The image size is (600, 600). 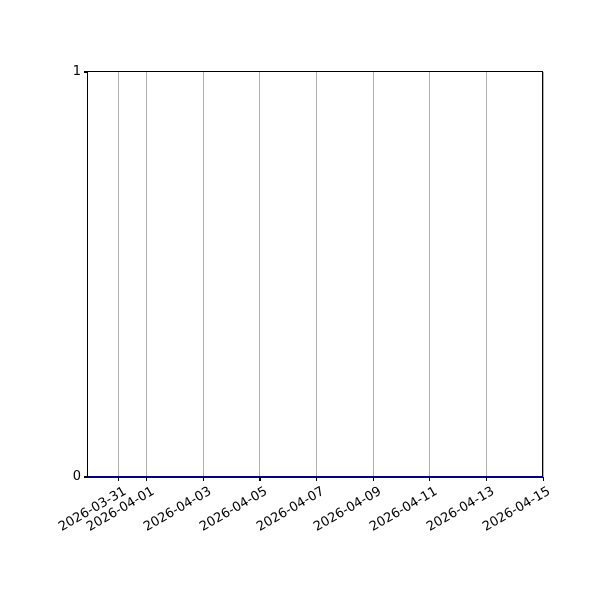 I want to click on y-tick-label: 0, so click(x=76, y=476).